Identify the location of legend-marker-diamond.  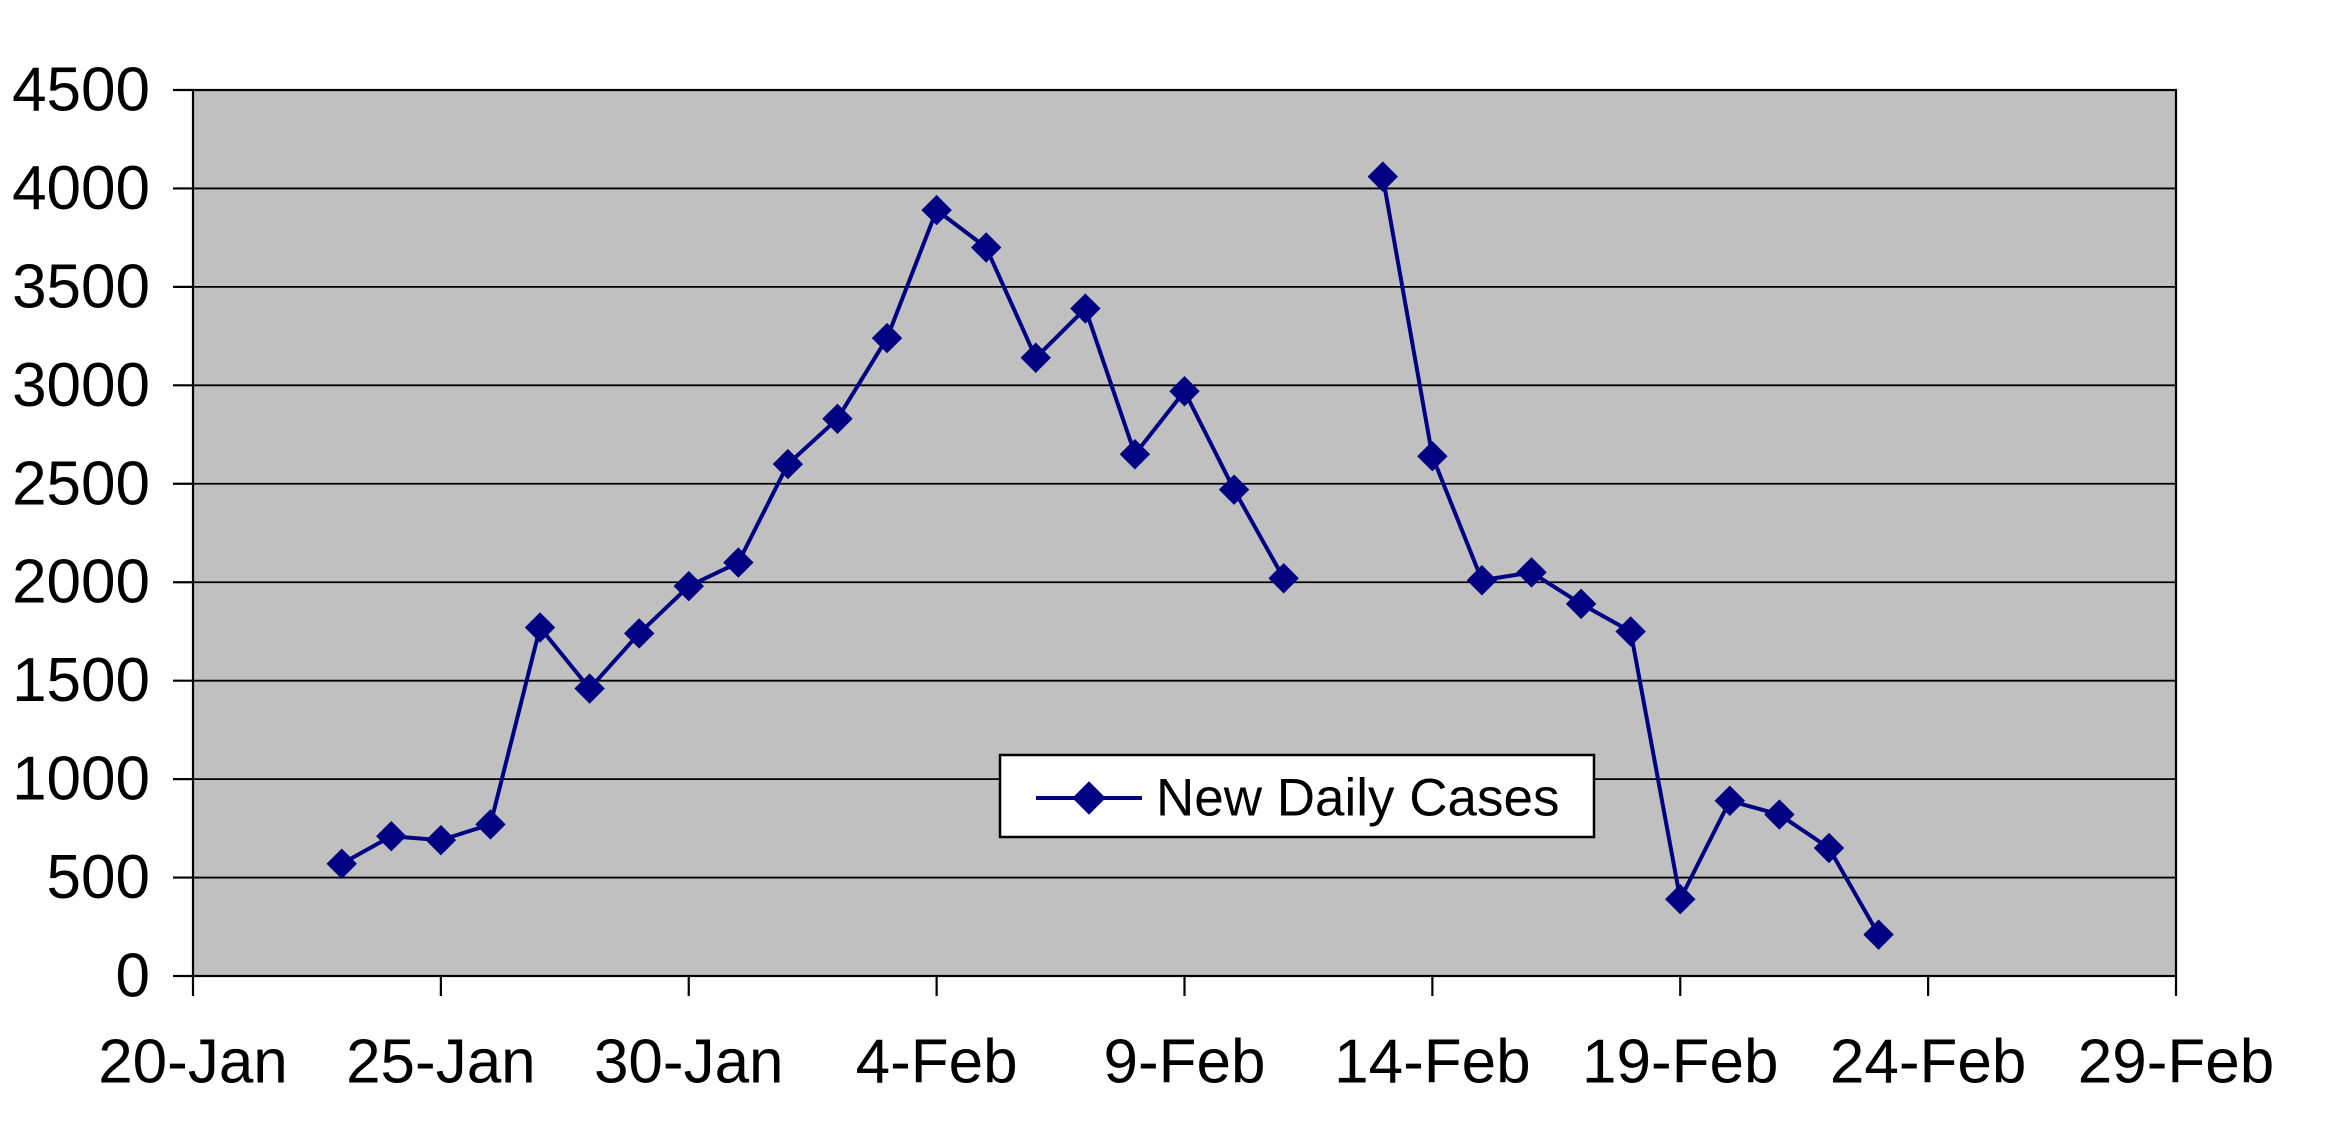
(1089, 798).